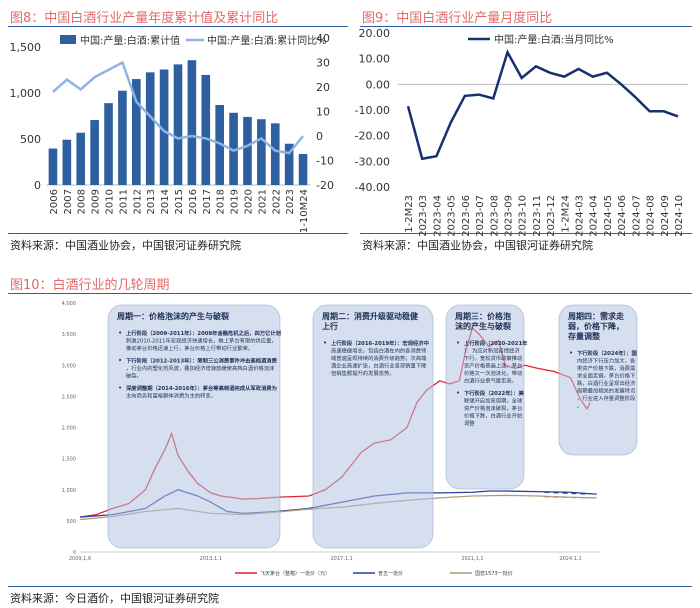  Describe the element at coordinates (137, 201) in the screenshot. I see `fig8-x-tick-label: 2012` at that location.